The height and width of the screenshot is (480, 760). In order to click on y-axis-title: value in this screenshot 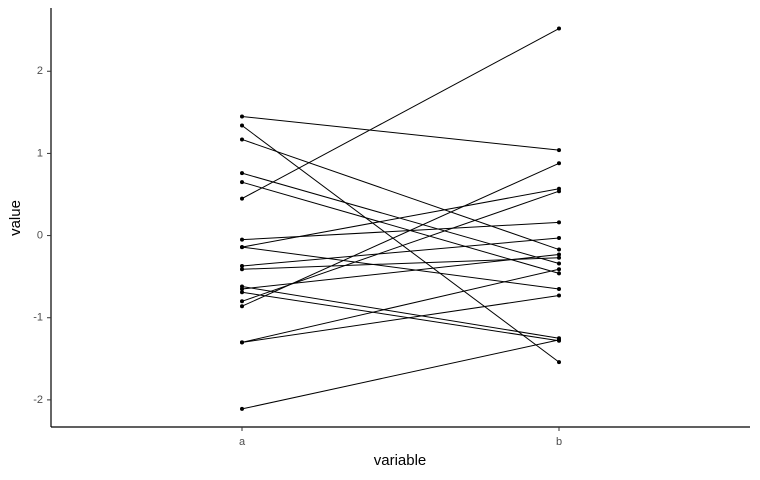, I will do `click(15, 218)`.